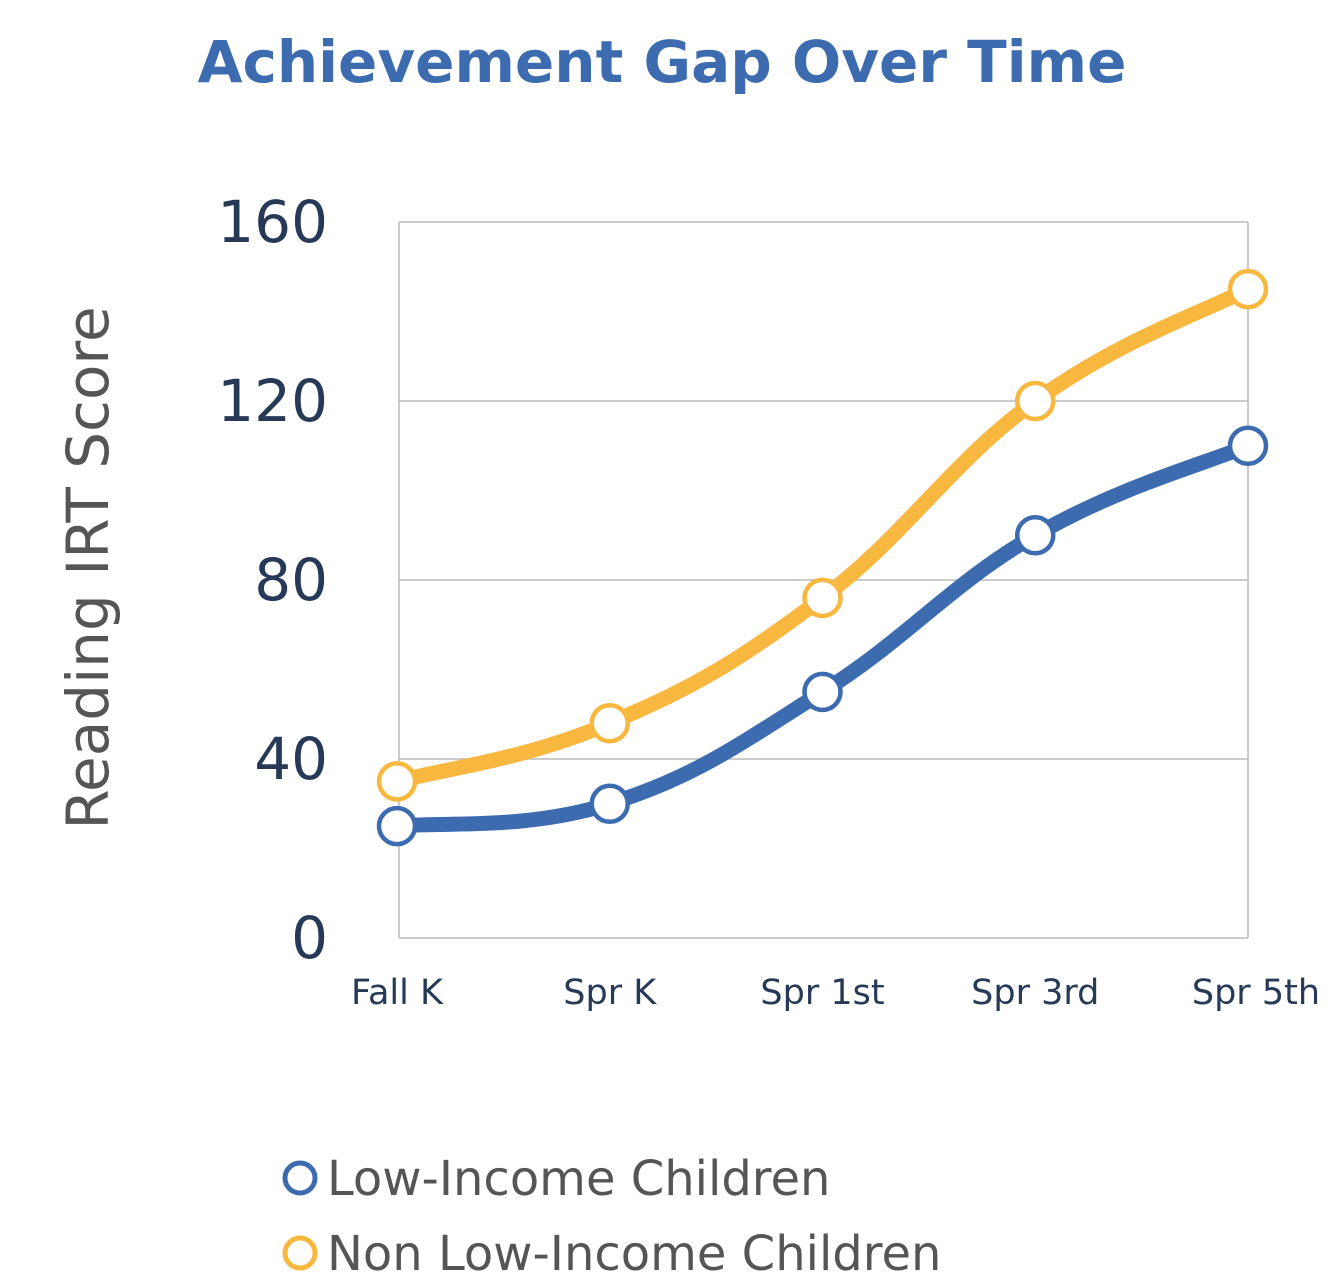 Image resolution: width=1335 pixels, height=1287 pixels. Describe the element at coordinates (309, 938) in the screenshot. I see `y-tick-label: 0` at that location.